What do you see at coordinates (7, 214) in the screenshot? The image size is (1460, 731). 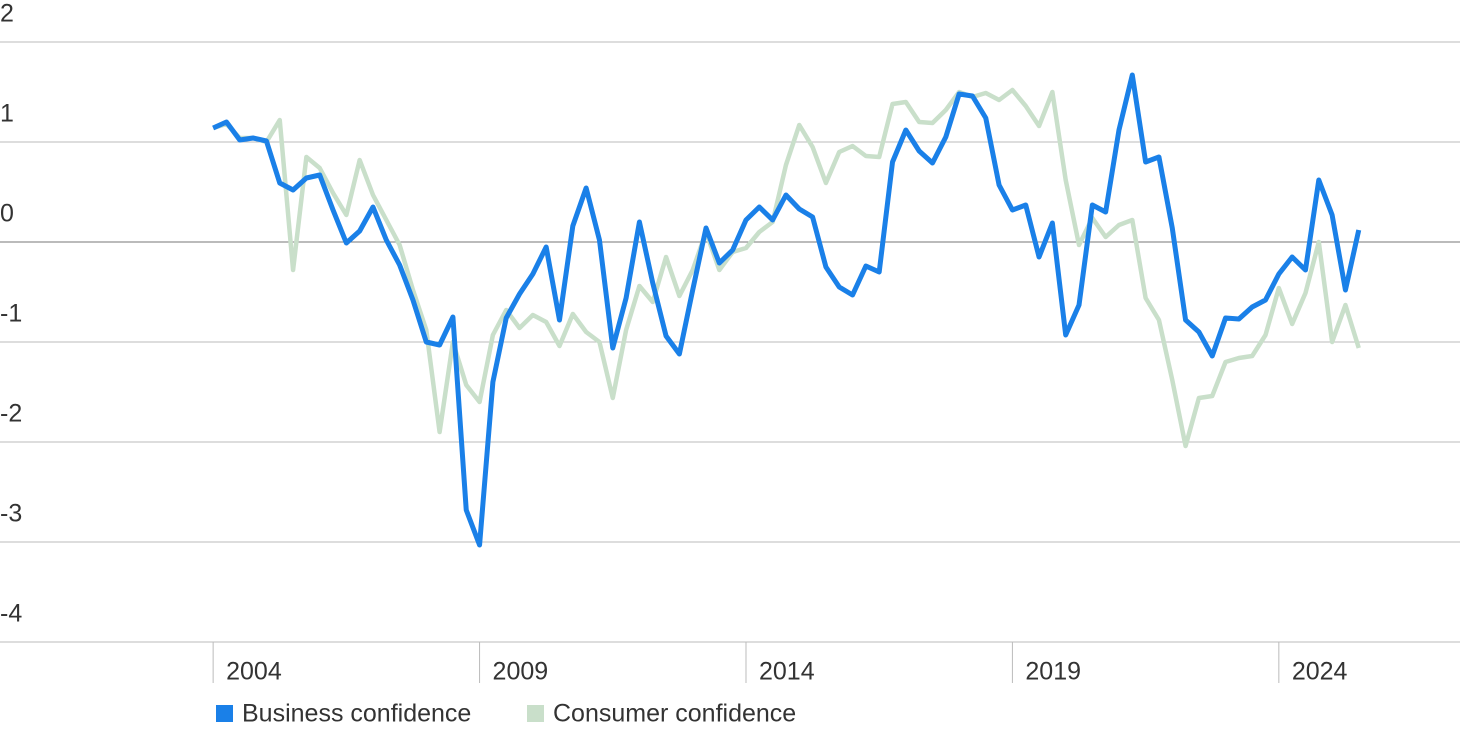 I see `y-tick-label: 0` at bounding box center [7, 214].